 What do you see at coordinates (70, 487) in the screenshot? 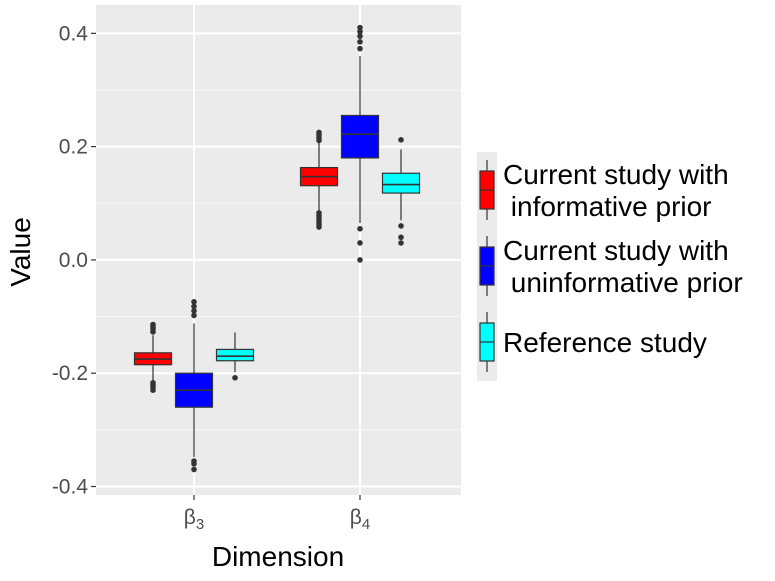
I see `y-tick-label: -0.4` at bounding box center [70, 487].